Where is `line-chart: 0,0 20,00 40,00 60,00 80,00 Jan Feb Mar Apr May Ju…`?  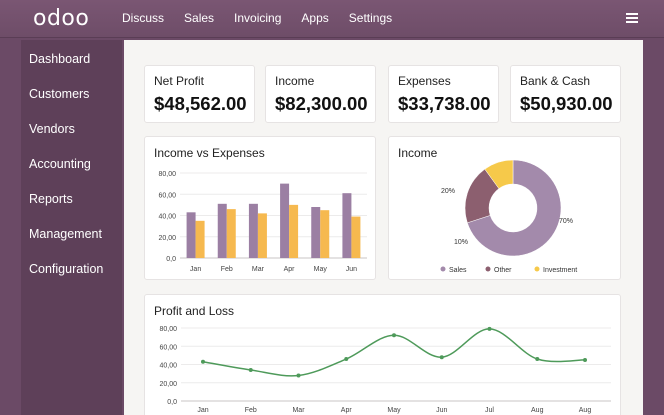 line-chart: 0,0 20,00 40,00 60,00 80,00 Jan Feb Mar Apr May Ju… is located at coordinates (385, 370).